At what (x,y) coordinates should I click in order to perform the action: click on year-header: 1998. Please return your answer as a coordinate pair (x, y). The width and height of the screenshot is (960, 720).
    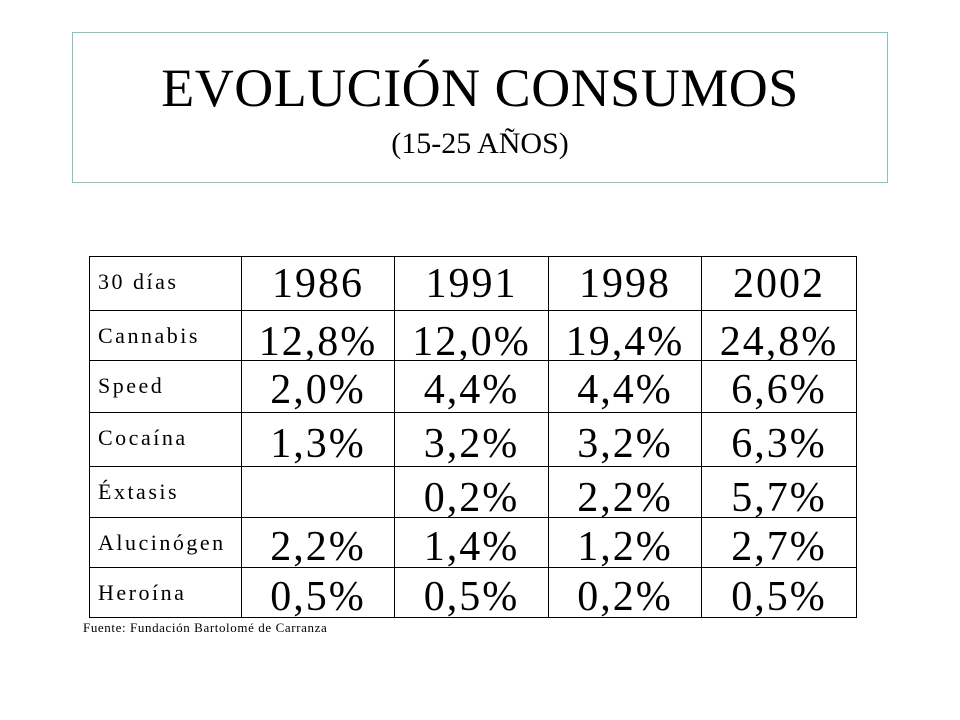
    Looking at the image, I should click on (625, 284).